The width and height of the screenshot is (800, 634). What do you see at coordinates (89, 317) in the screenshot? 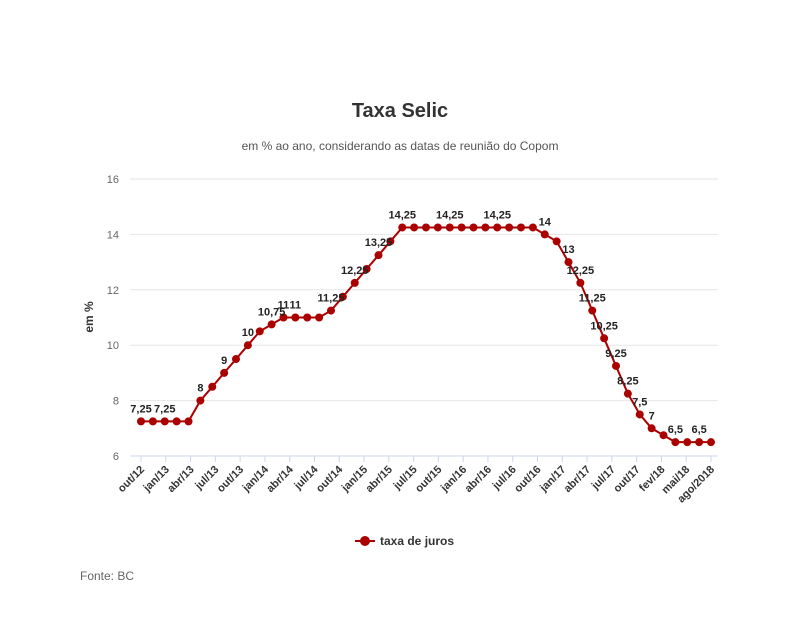
I see `y-axis-title: em %` at bounding box center [89, 317].